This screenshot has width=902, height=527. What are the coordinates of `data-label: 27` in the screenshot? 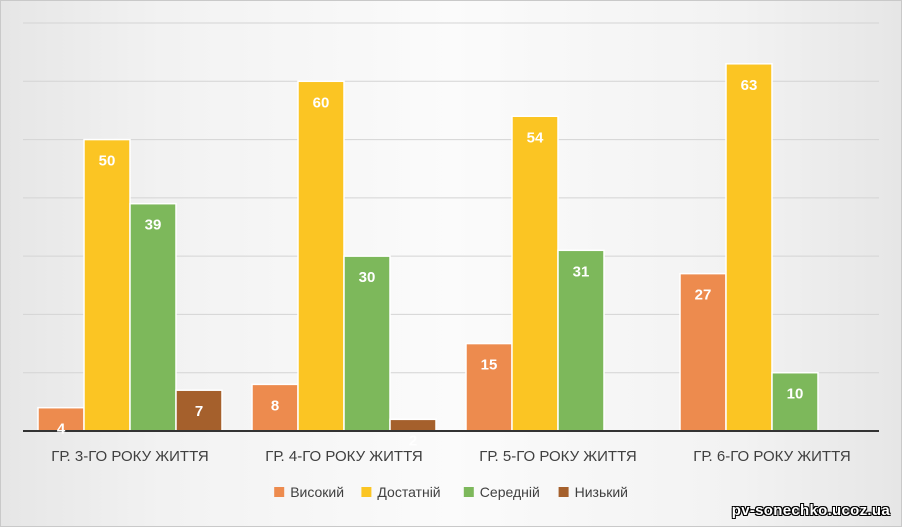 It's located at (703, 295).